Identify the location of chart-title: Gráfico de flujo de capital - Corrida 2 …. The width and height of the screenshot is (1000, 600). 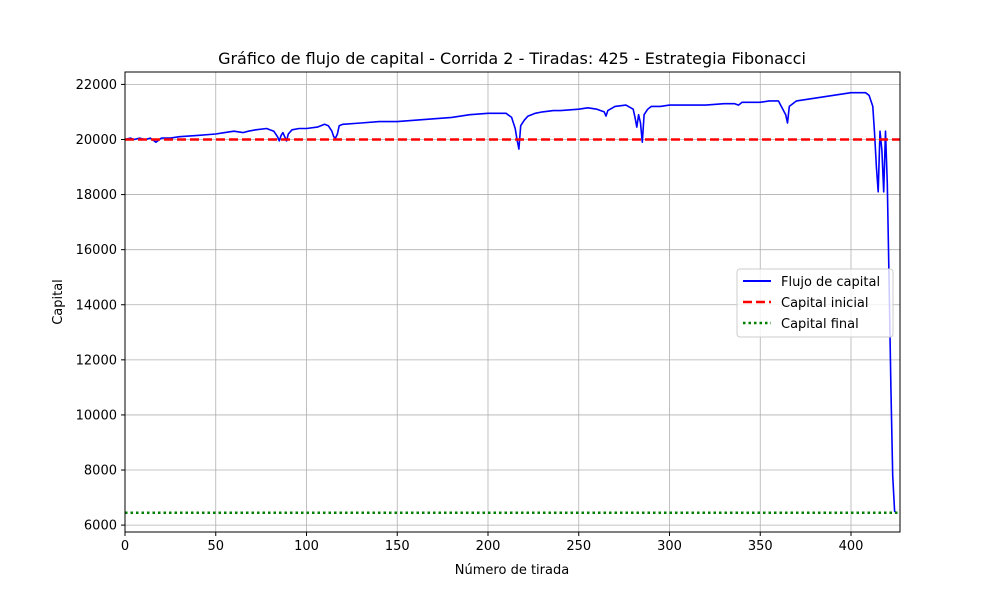
(512, 58).